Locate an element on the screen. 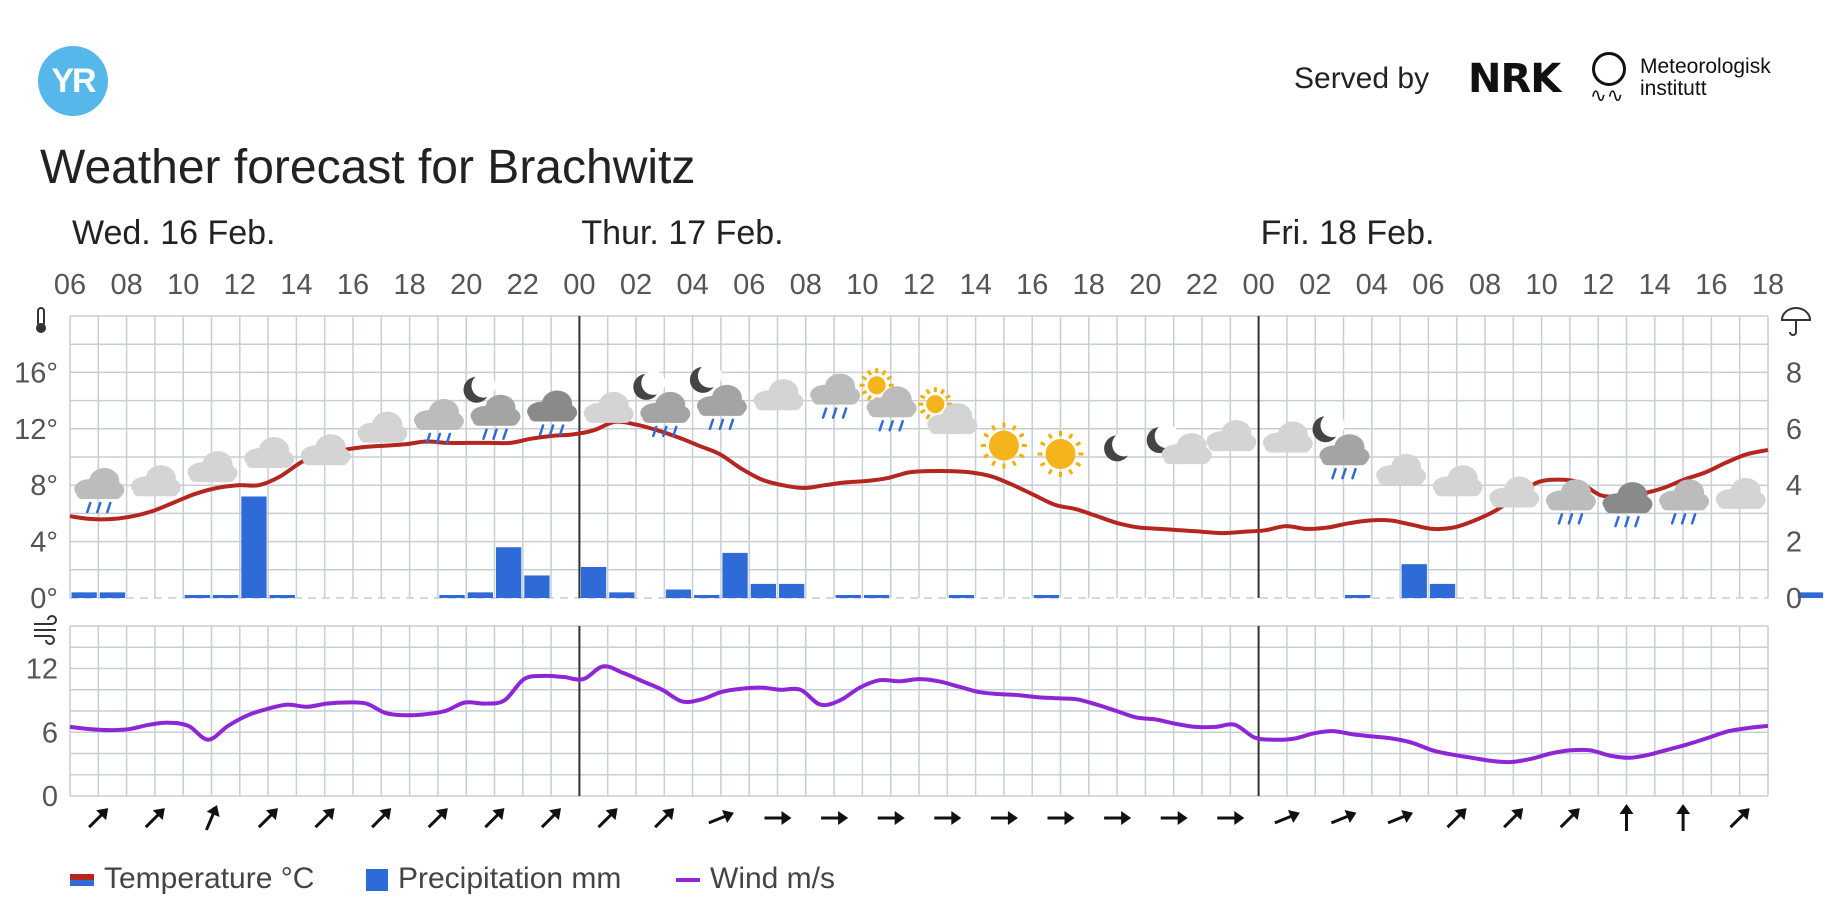  suncloud-icon is located at coordinates (948, 411).